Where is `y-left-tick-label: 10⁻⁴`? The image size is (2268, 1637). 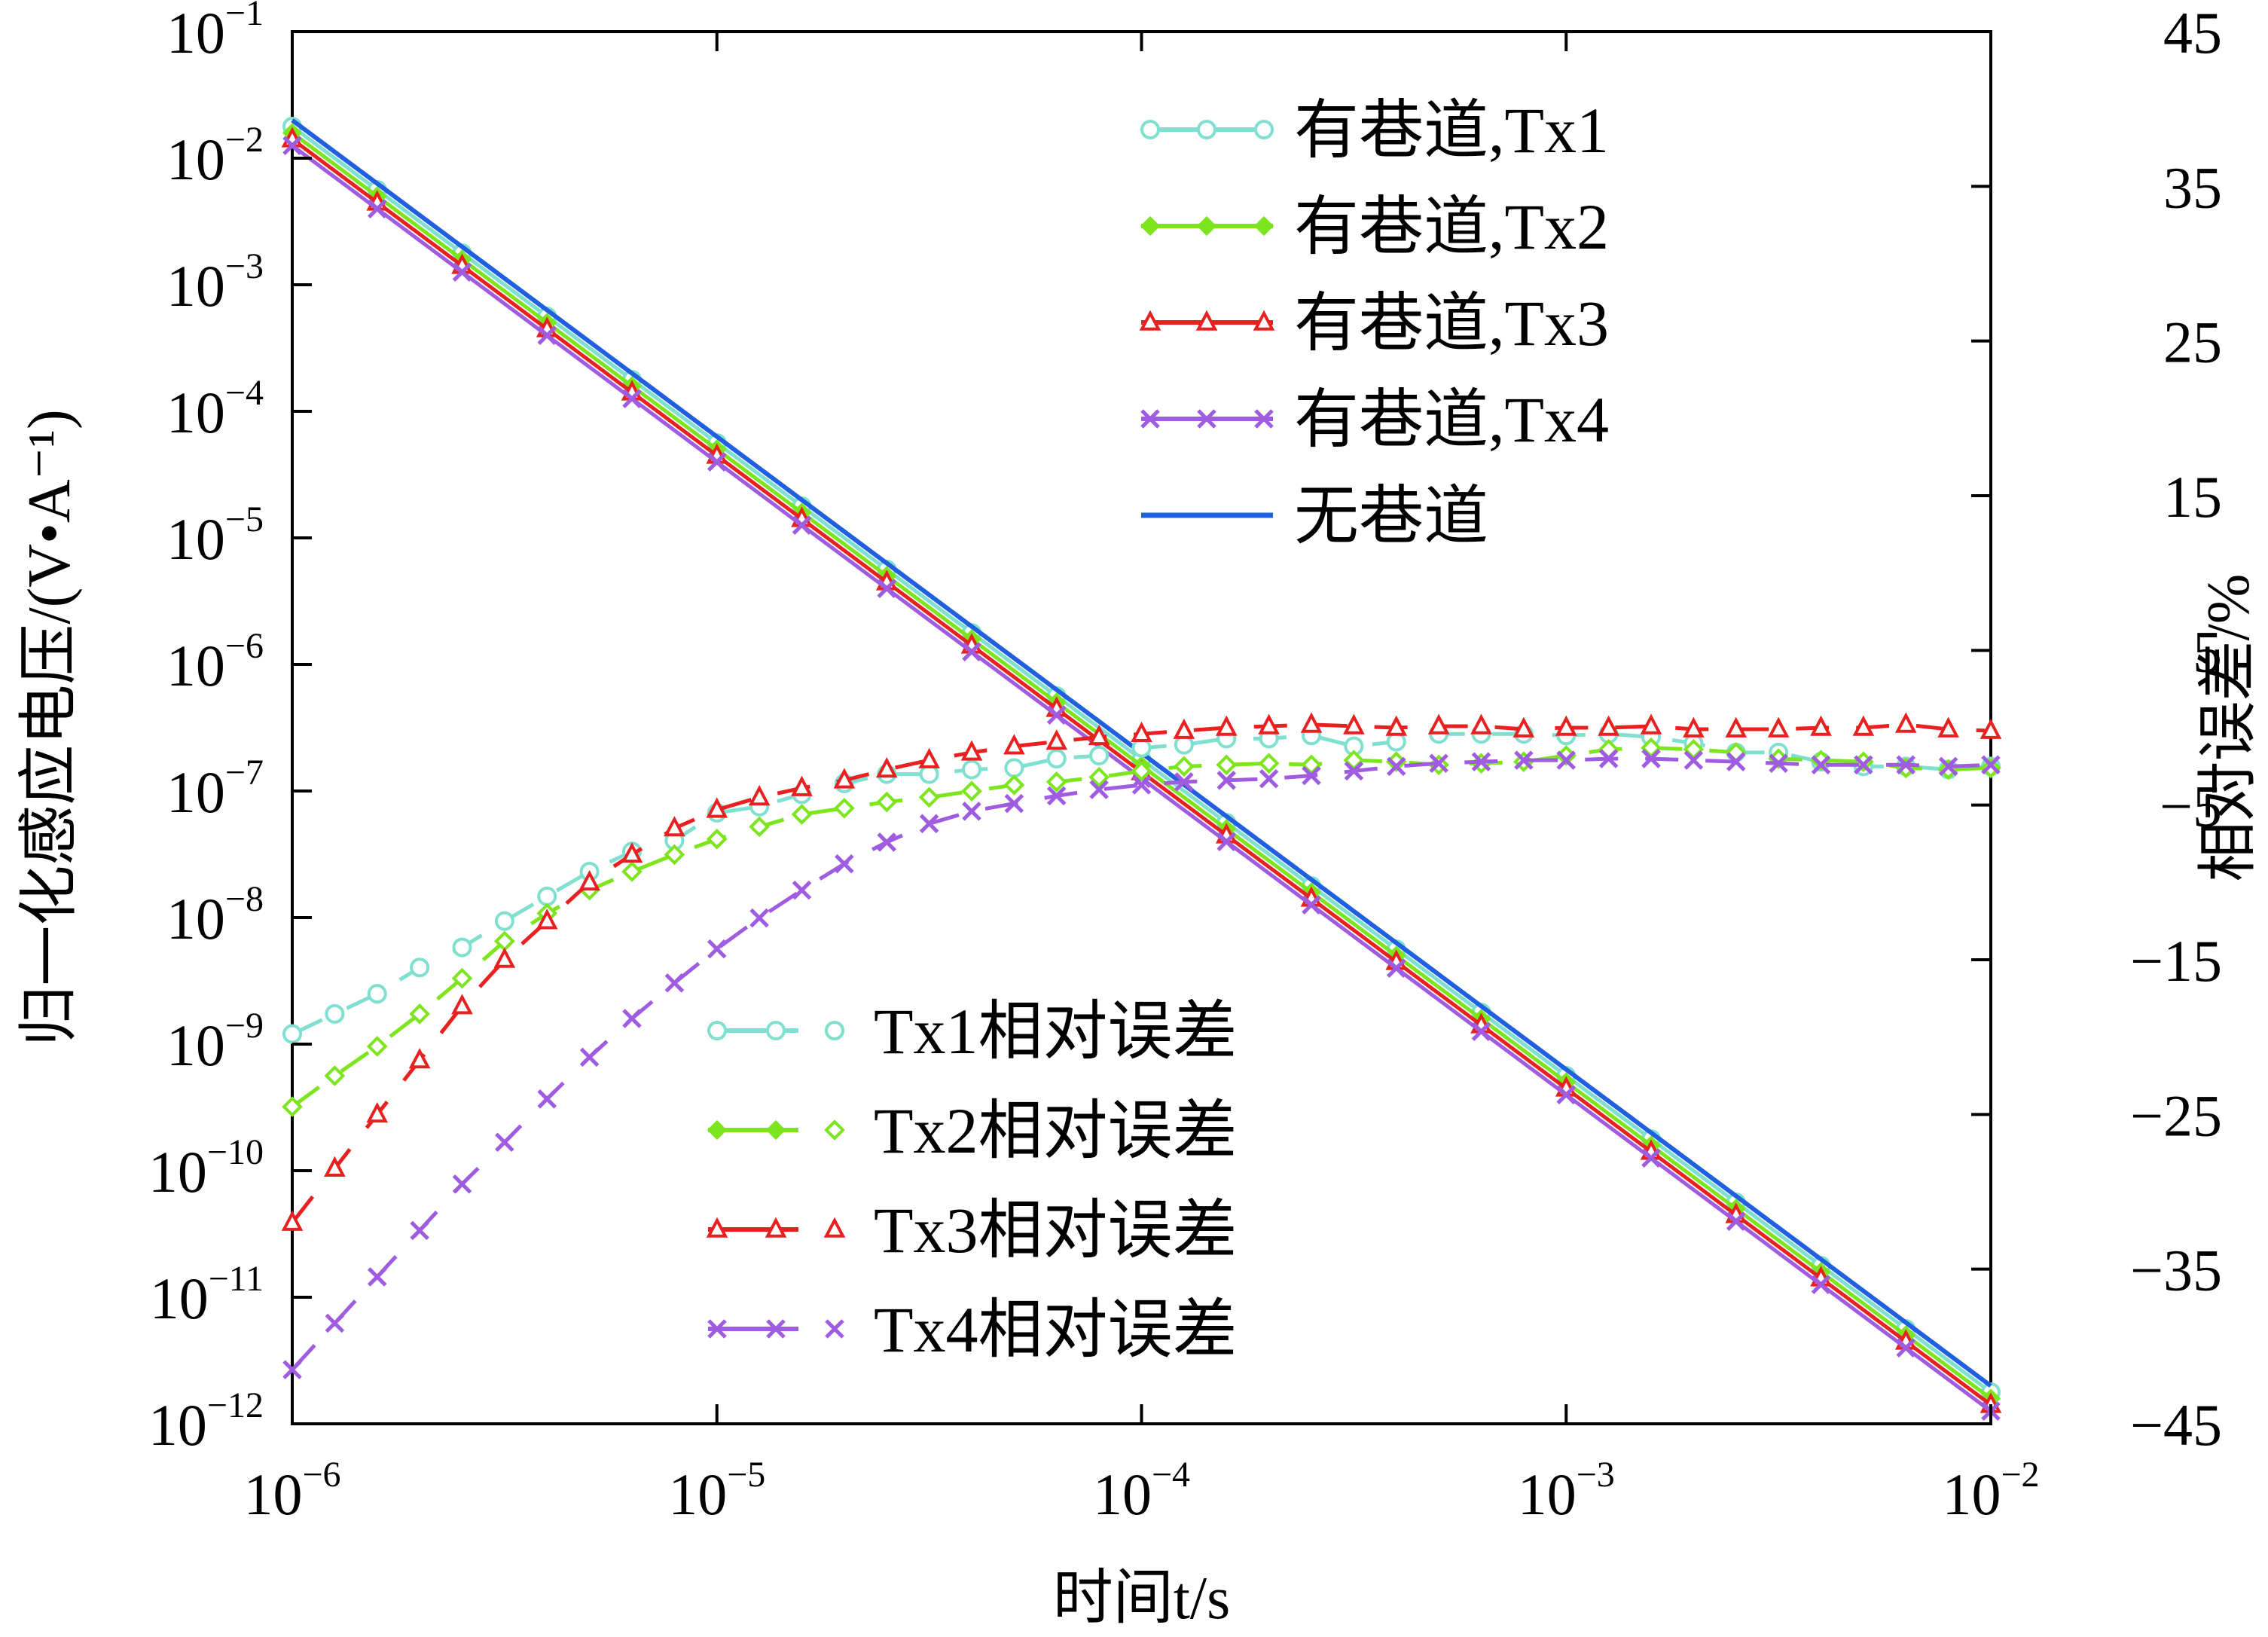
y-left-tick-label: 10⁻⁴ is located at coordinates (215, 409).